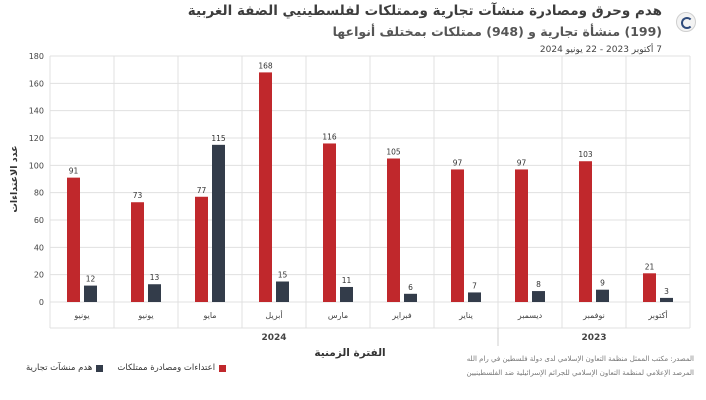  I want to click on y-tick-label: 140, so click(36, 111).